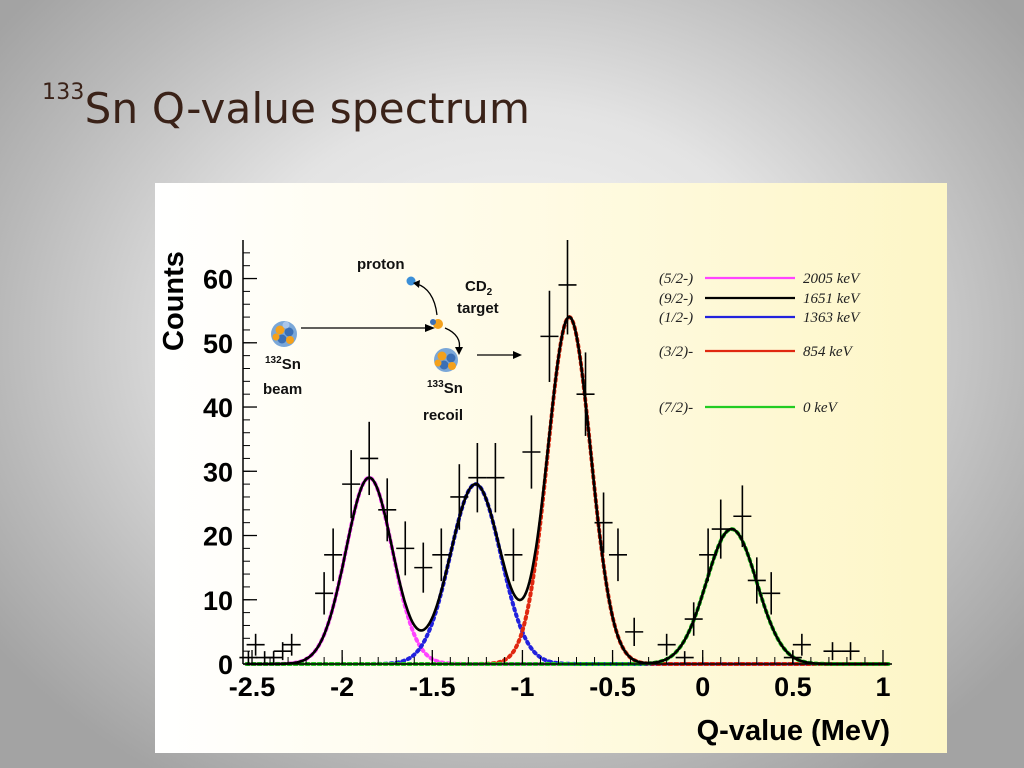 This screenshot has height=768, width=1024. Describe the element at coordinates (479, 288) in the screenshot. I see `target-label: CD2` at that location.